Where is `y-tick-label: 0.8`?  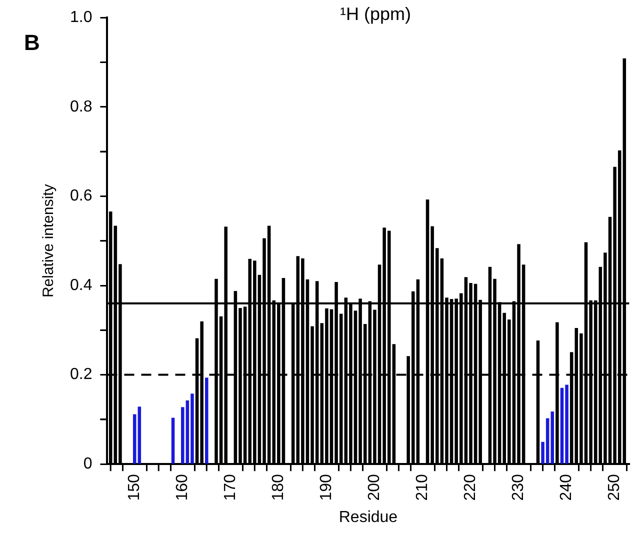
y-tick-label: 0.8 is located at coordinates (81, 107).